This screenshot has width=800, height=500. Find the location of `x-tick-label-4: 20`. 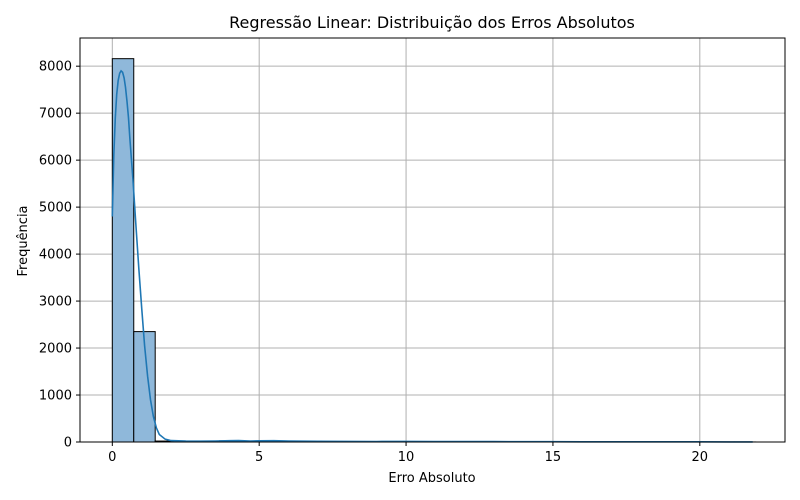

x-tick-label-4: 20 is located at coordinates (700, 457).